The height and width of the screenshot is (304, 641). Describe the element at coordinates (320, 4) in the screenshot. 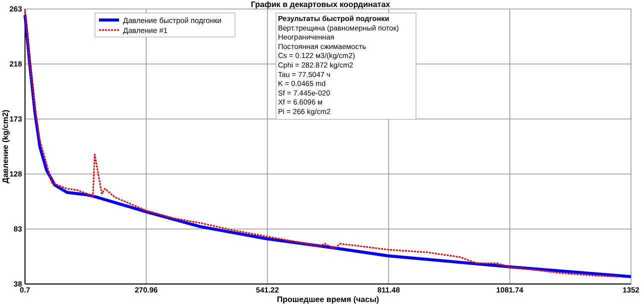

I see `chart-title: График в декартовых координатах` at that location.